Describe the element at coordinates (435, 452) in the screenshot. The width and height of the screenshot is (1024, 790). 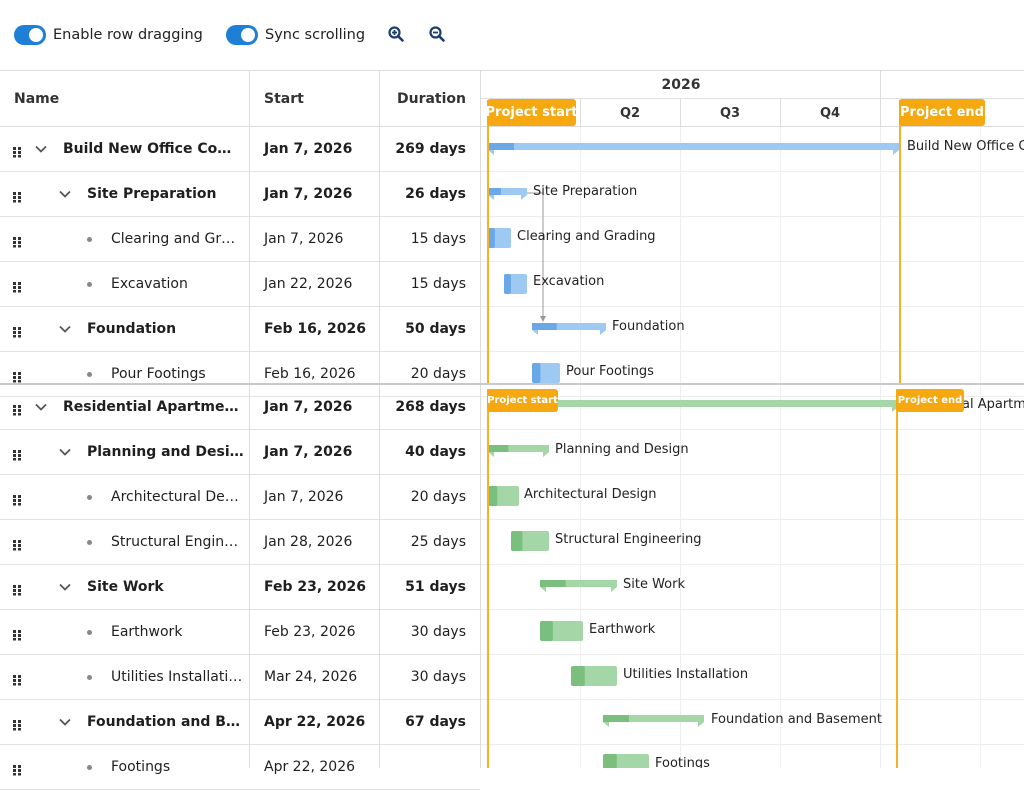
I see `task-duration: 40 days` at that location.